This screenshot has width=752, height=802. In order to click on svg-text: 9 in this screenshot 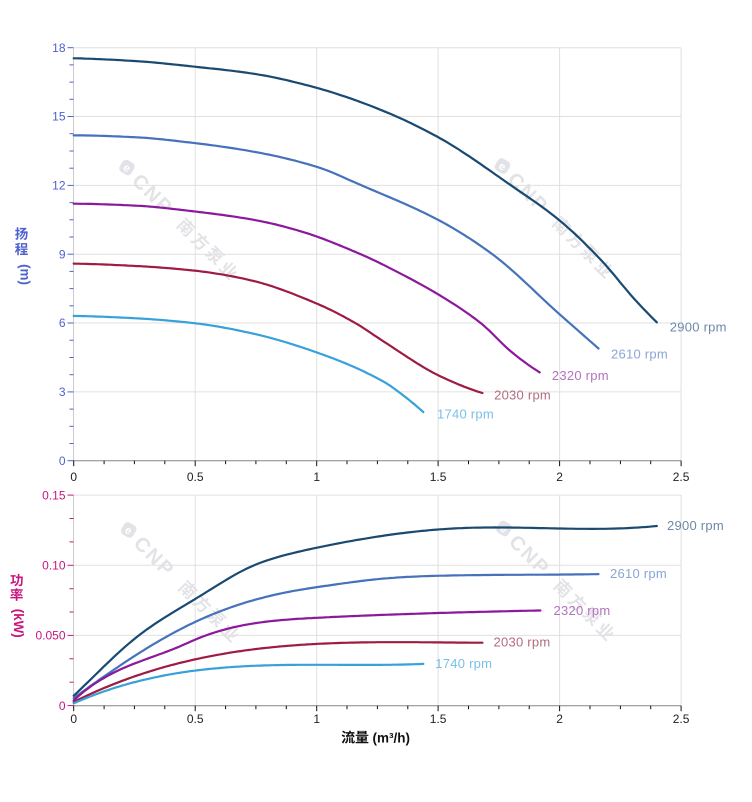, I will do `click(62, 254)`.